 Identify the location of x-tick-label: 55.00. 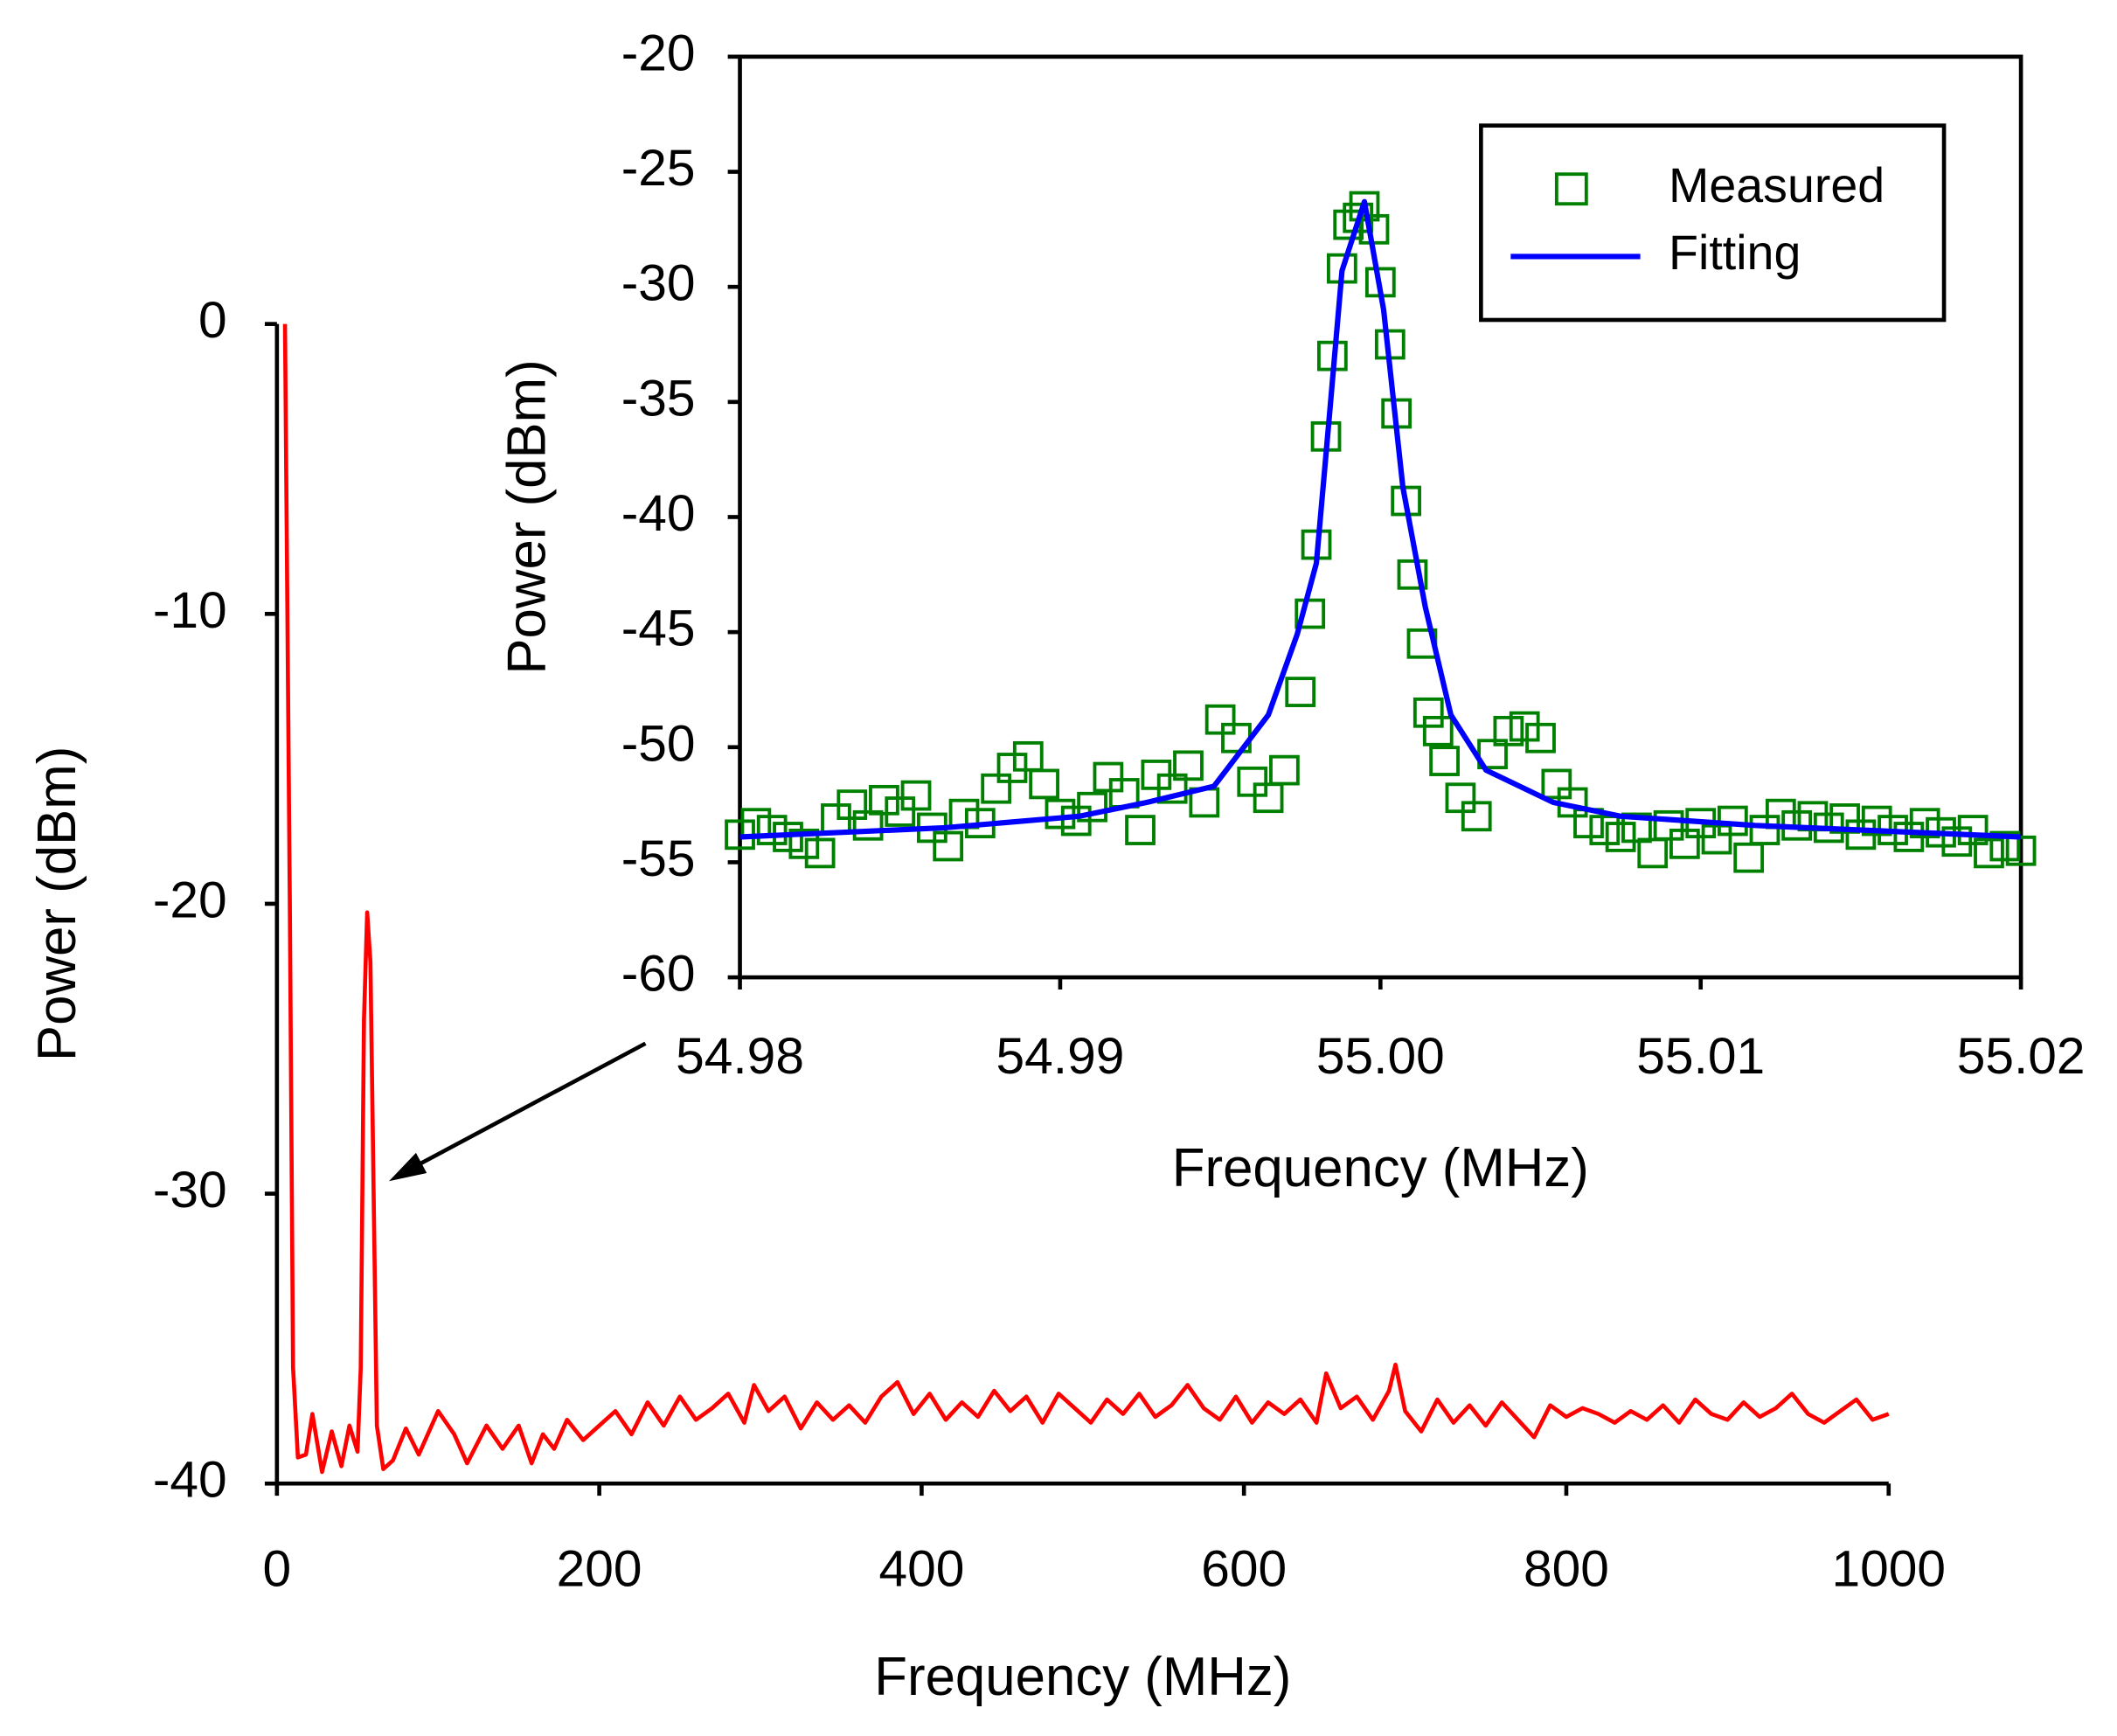
(1381, 1056).